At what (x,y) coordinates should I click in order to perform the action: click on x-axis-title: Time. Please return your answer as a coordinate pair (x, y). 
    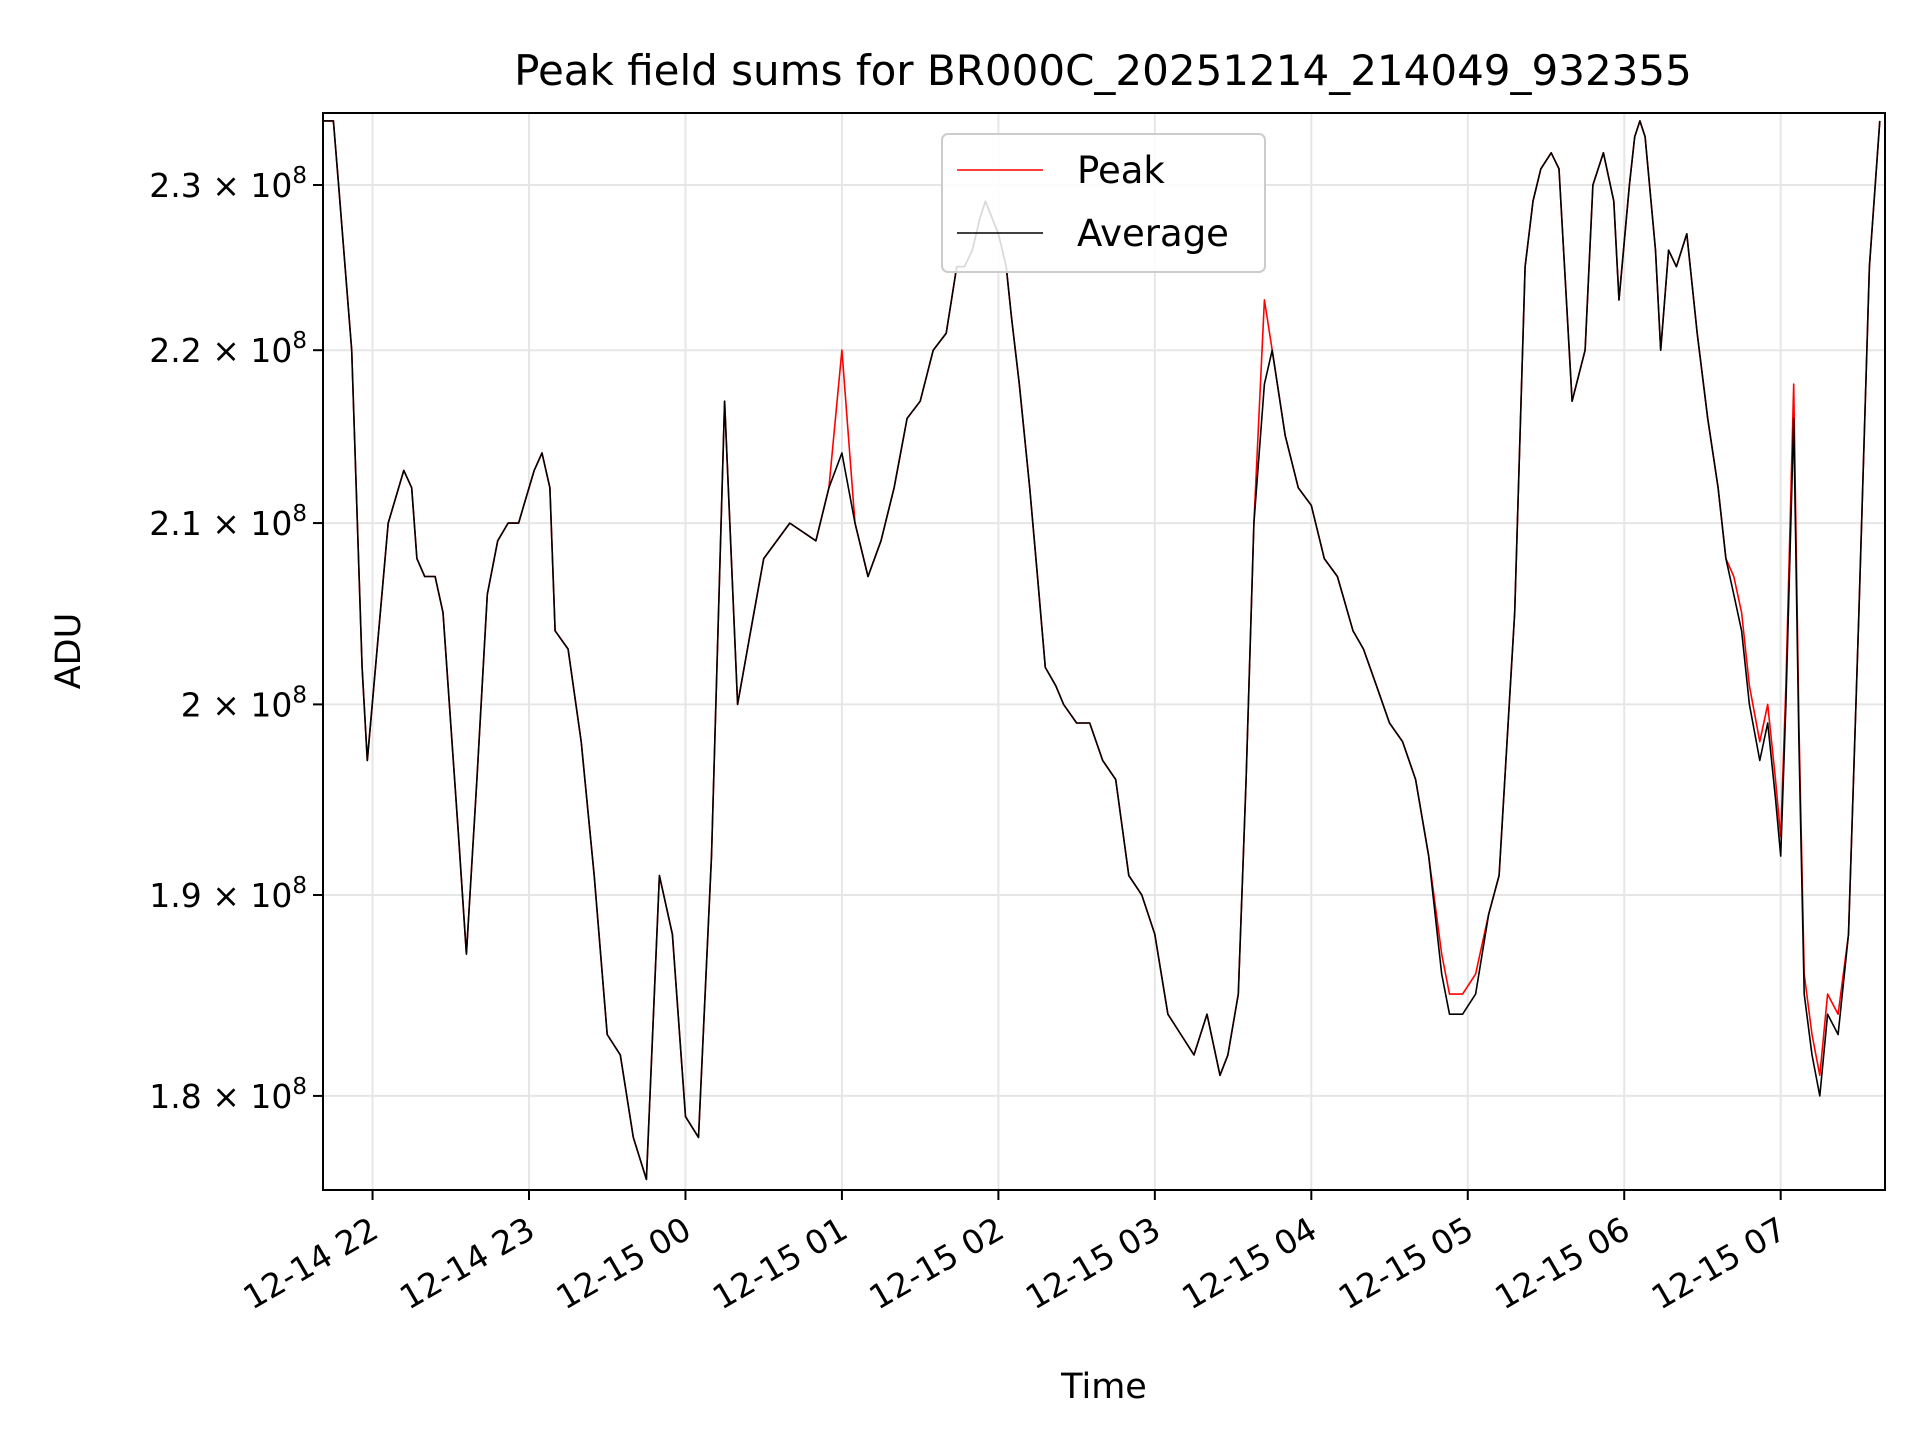
    Looking at the image, I should click on (1103, 1387).